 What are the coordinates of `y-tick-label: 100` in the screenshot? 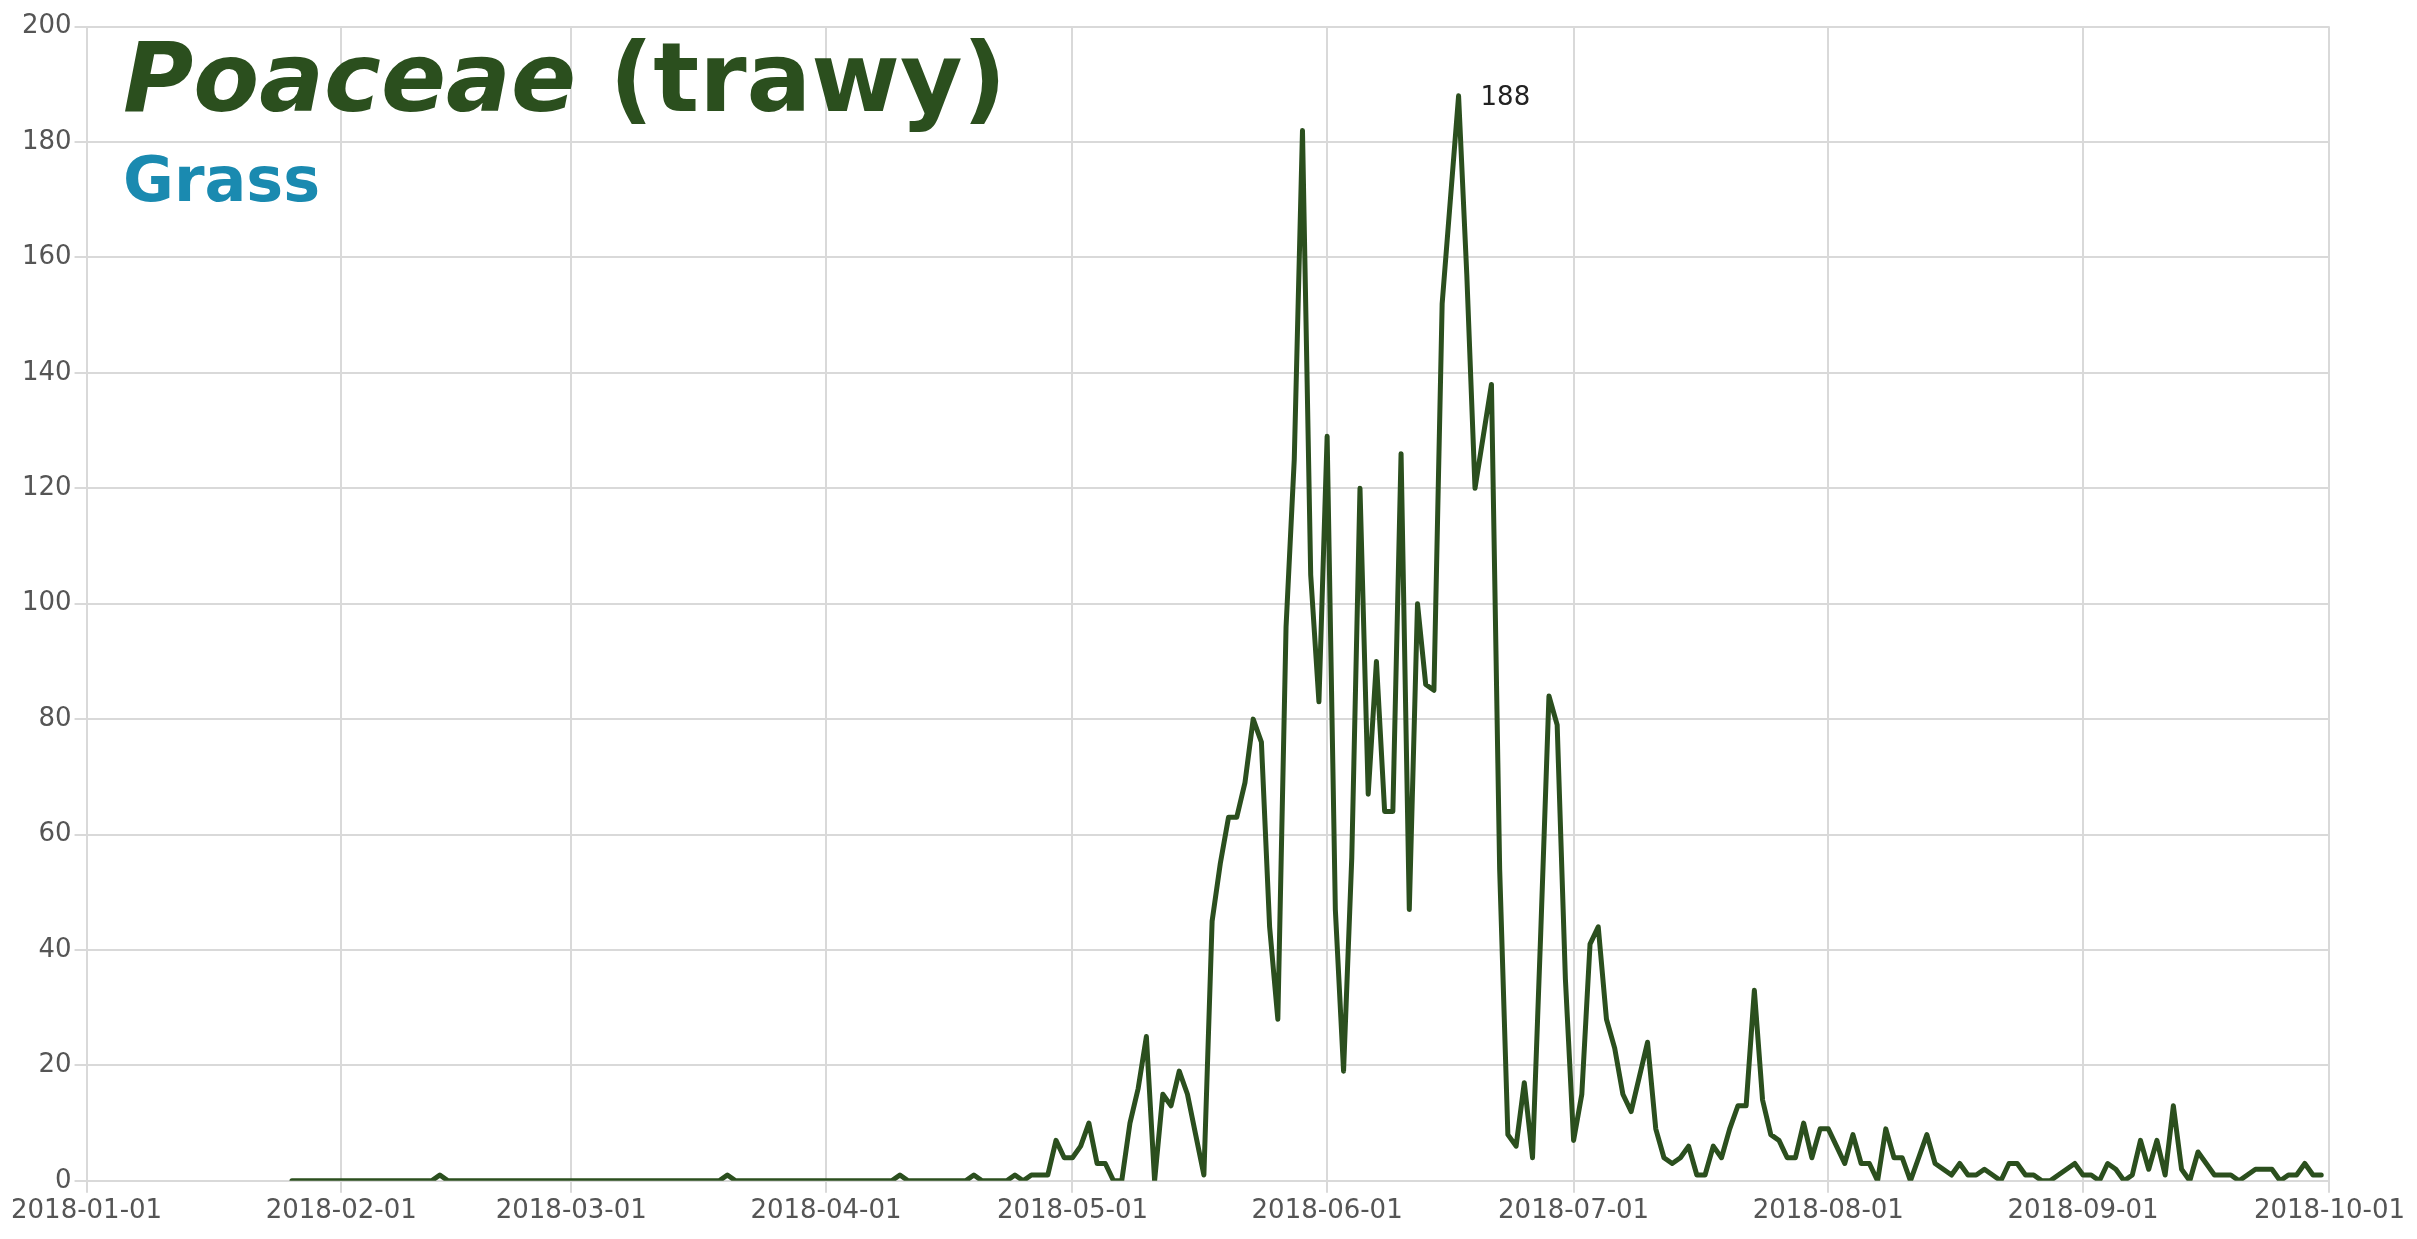 It's located at (46, 601).